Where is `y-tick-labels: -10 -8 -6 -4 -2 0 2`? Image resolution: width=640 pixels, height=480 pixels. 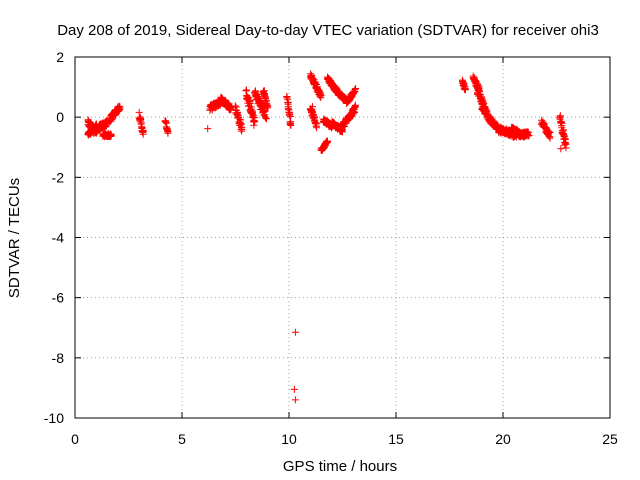
y-tick-labels: -10 -8 -6 -4 -2 0 2 is located at coordinates (54, 237).